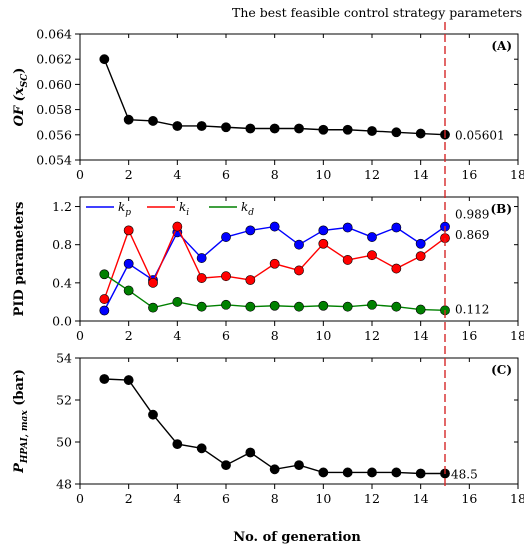 The width and height of the screenshot is (524, 550). I want to click on y-axis-label: OF (xSC), so click(21, 97).